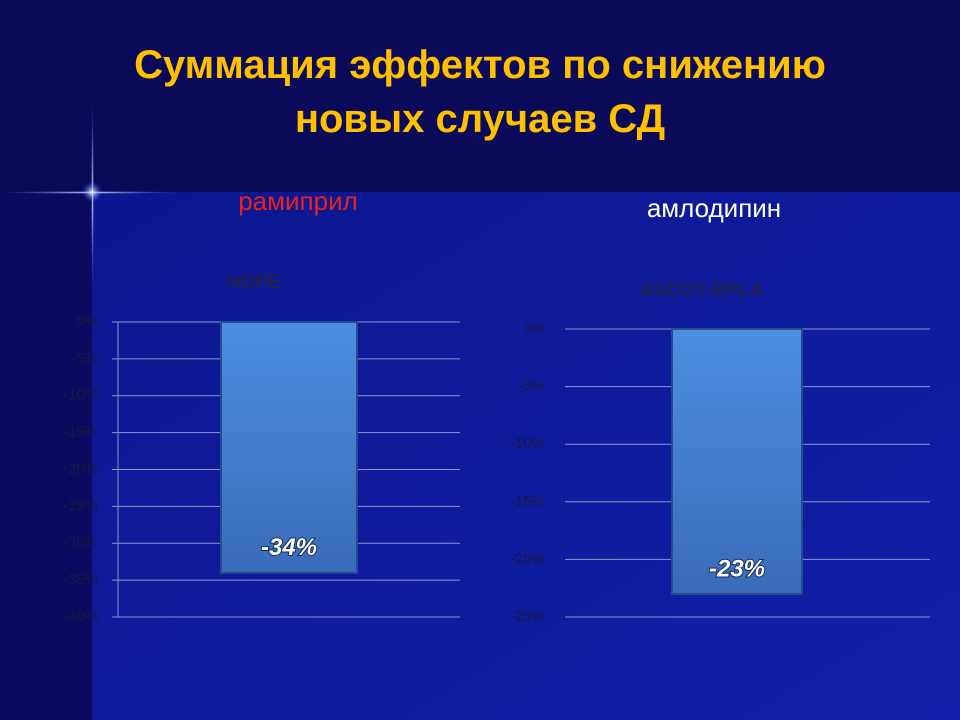 This screenshot has height=720, width=960. What do you see at coordinates (737, 568) in the screenshot?
I see `value-label: -23%` at bounding box center [737, 568].